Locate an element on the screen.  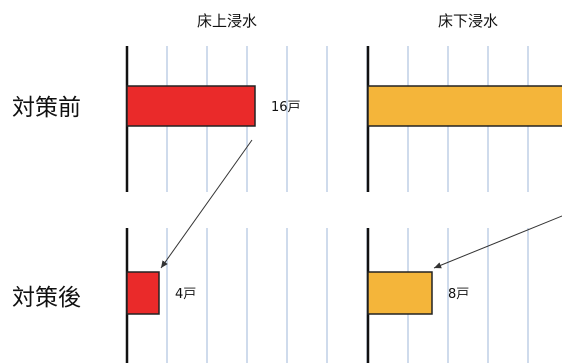
category-label: 対策前 is located at coordinates (46, 108).